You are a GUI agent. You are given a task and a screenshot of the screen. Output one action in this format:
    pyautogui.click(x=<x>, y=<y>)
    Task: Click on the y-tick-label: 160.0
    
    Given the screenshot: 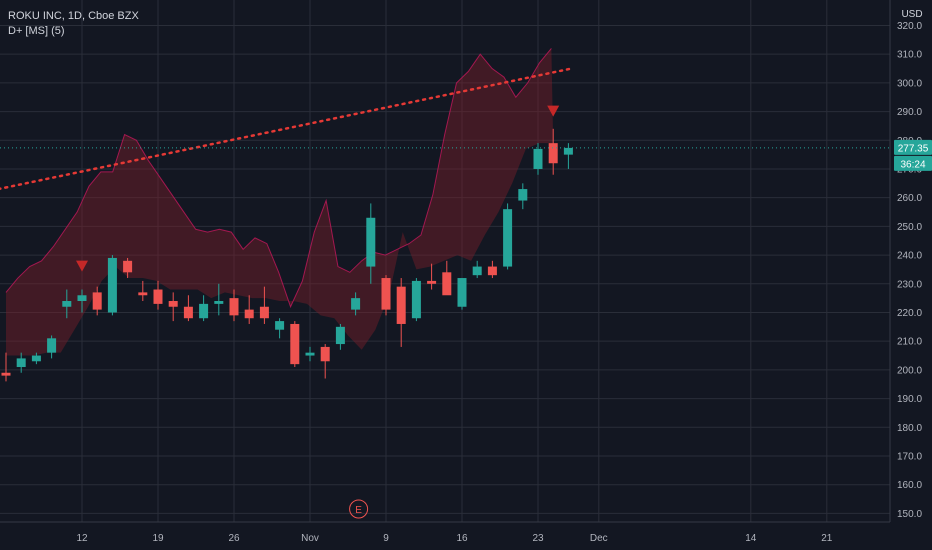 What is the action you would take?
    pyautogui.click(x=909, y=485)
    